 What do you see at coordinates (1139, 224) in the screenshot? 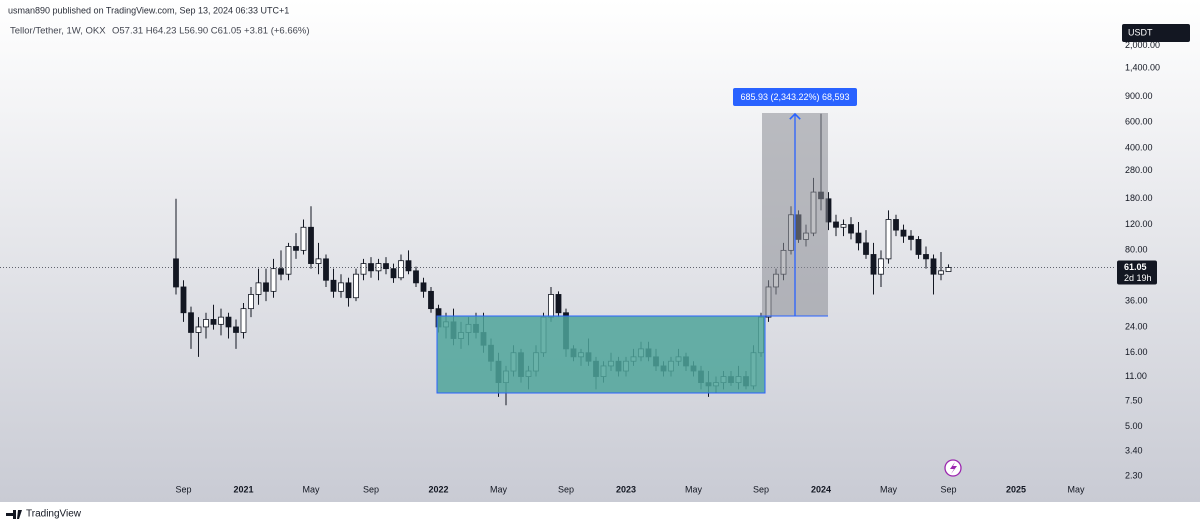
I see `y-tick-label: 120.00` at bounding box center [1139, 224].